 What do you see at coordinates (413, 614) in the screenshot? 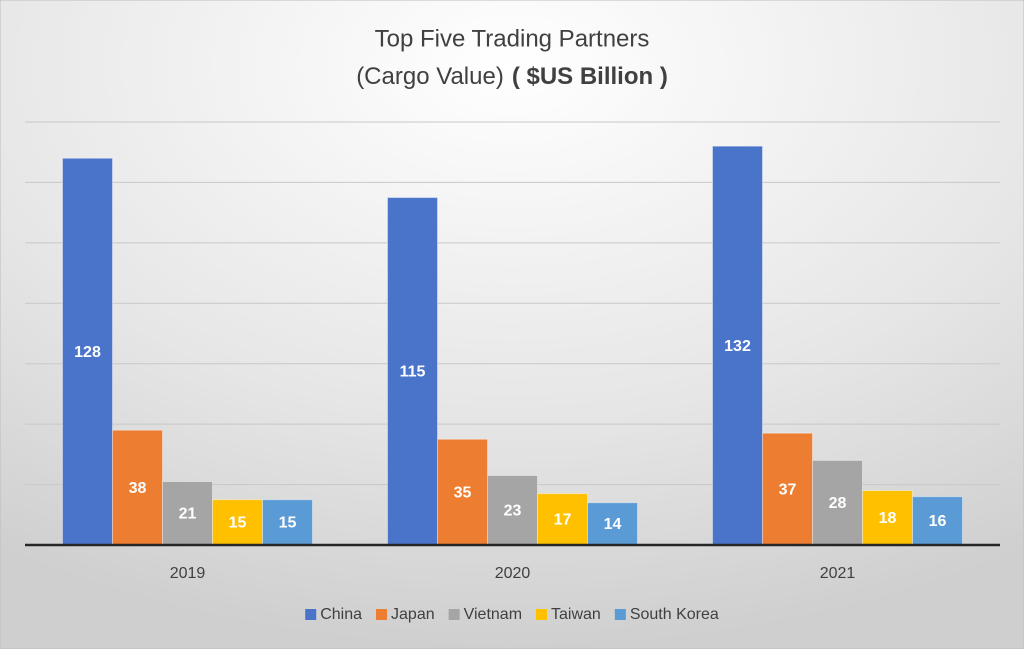
I see `legend-label: Japan` at bounding box center [413, 614].